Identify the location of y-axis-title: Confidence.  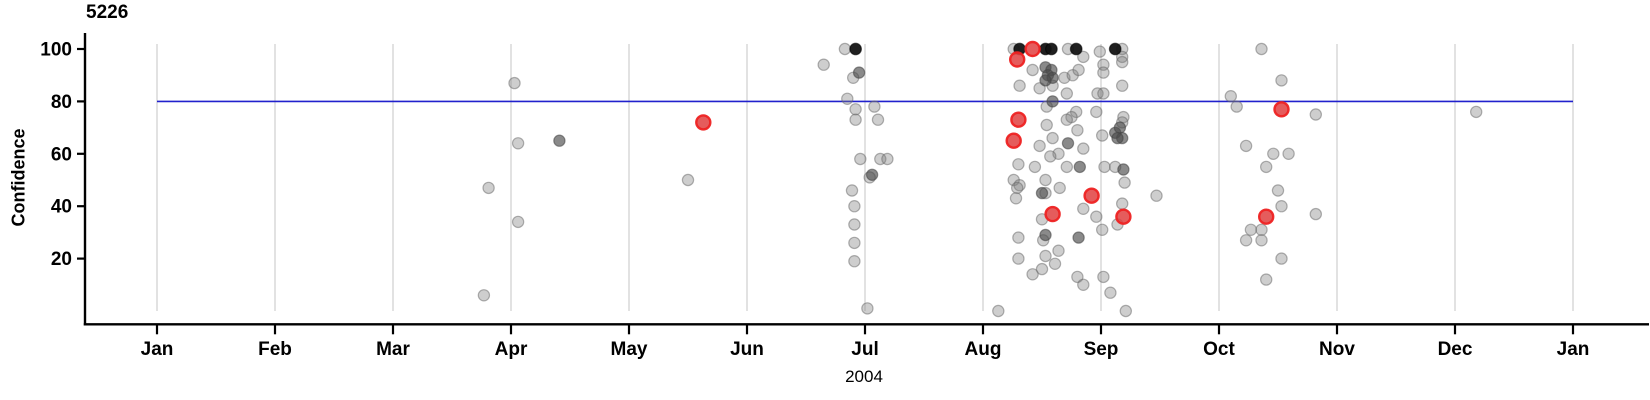
(18, 177).